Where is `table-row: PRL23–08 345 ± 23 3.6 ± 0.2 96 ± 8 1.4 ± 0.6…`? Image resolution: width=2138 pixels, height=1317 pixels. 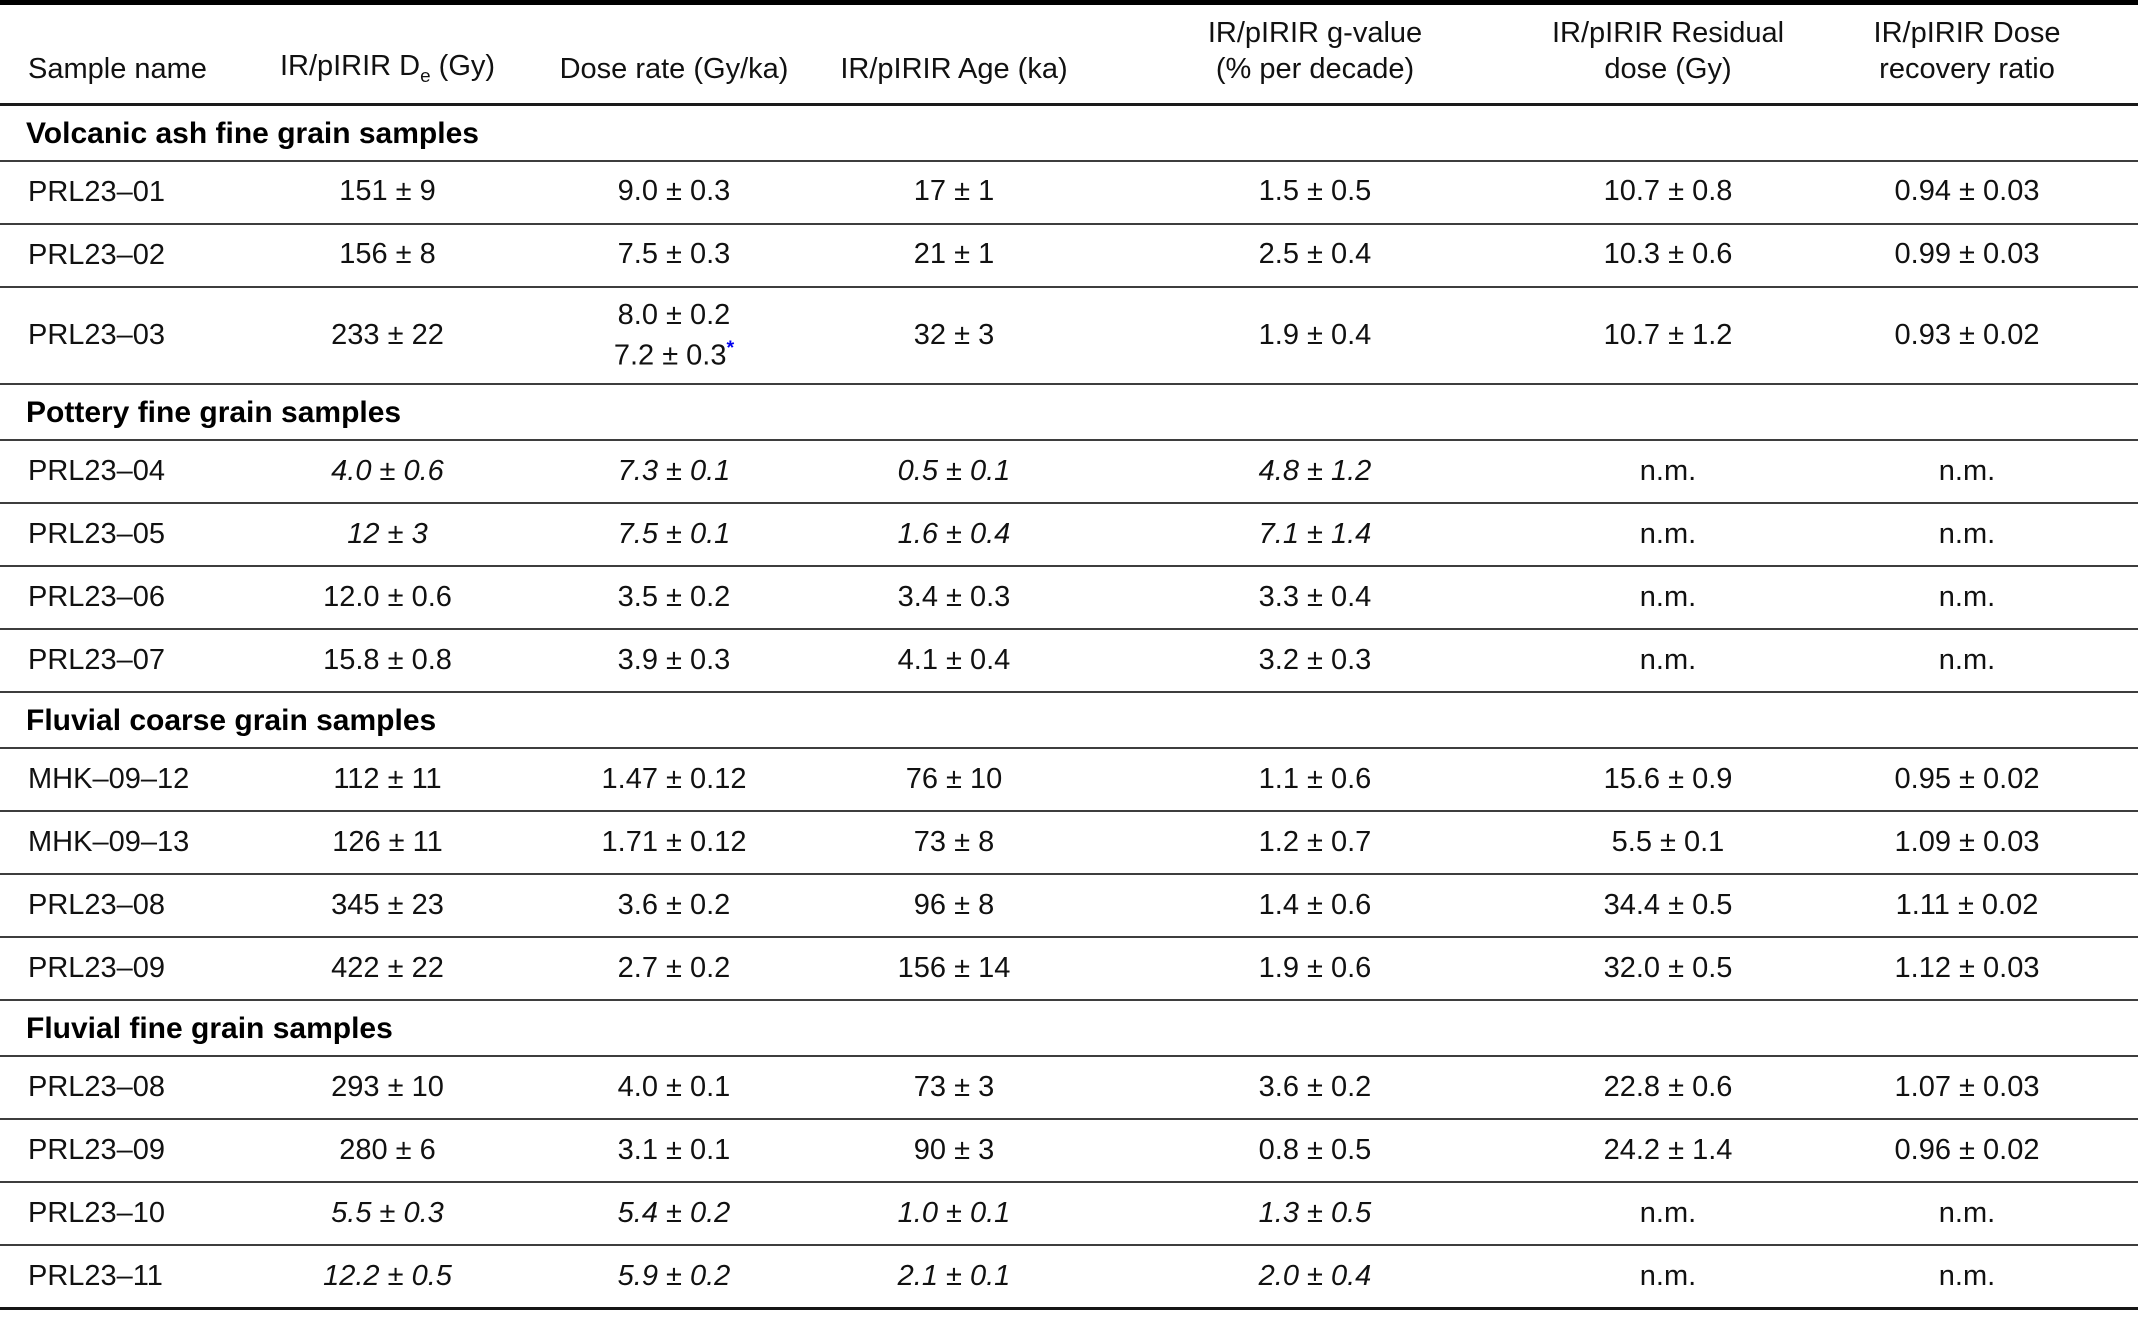
table-row: PRL23–08 345 ± 23 3.6 ± 0.2 96 ± 8 1.4 ± 0.6… is located at coordinates (1069, 906).